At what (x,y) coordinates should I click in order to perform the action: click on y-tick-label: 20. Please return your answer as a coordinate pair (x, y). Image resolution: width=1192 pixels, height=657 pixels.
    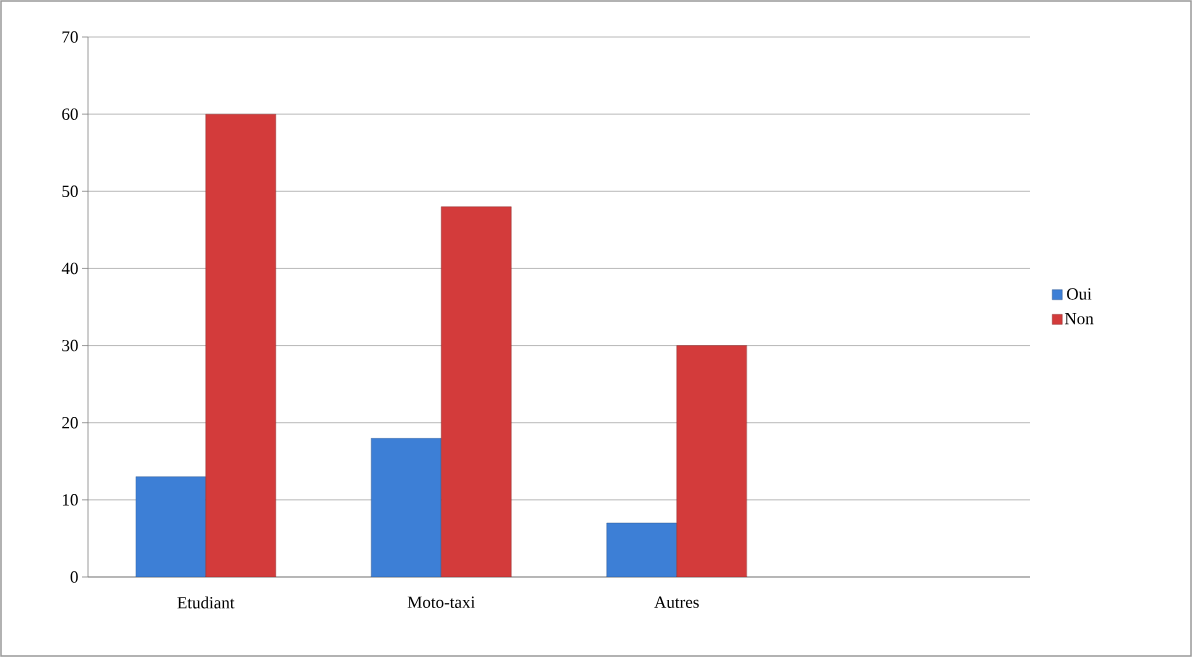
    Looking at the image, I should click on (70, 422).